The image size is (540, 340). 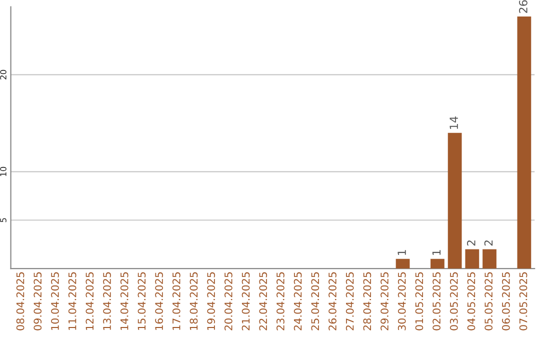 What do you see at coordinates (506, 301) in the screenshot?
I see `x-tick-label: 06.05.2025` at bounding box center [506, 301].